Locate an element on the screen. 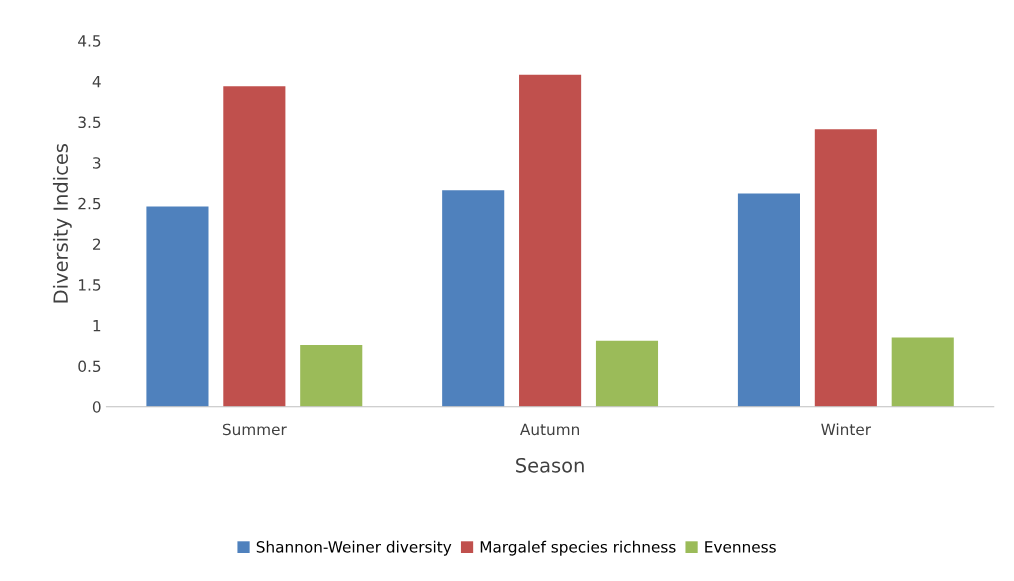 Image resolution: width=1014 pixels, height=581 pixels. x-tick-label: Autumn is located at coordinates (549, 429).